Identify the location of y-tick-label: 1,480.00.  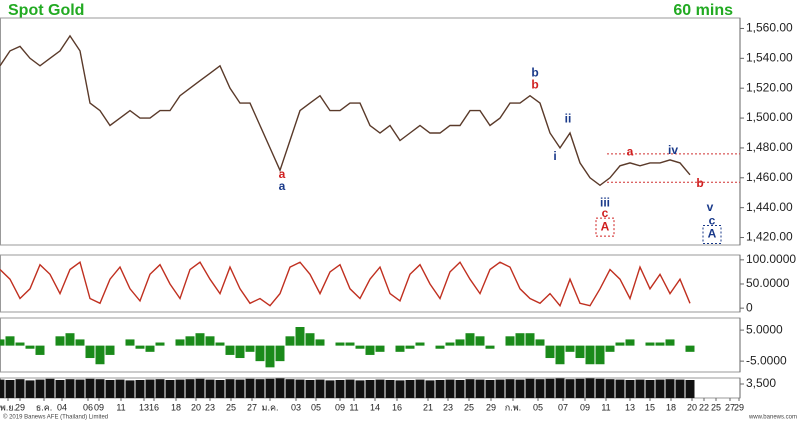
(769, 147).